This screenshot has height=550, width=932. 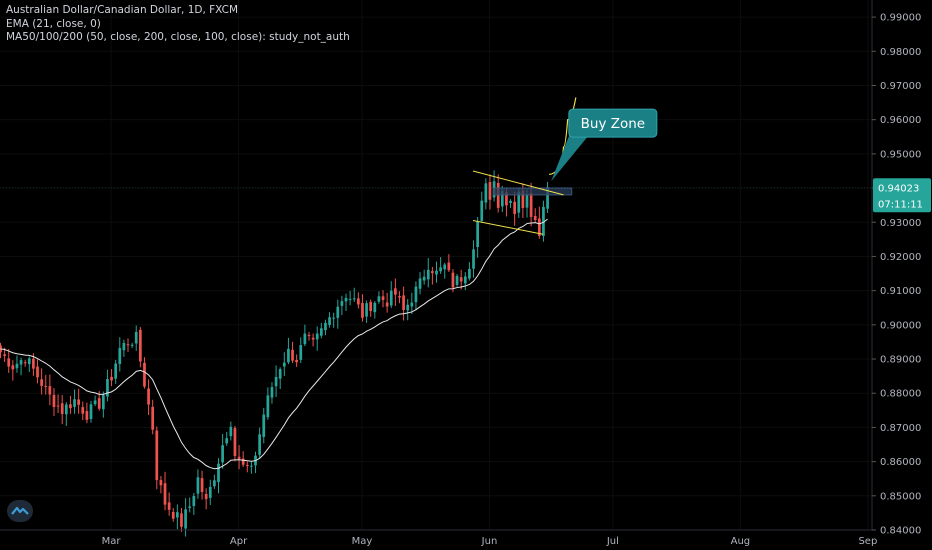 I want to click on last-price-badge, so click(x=902, y=195).